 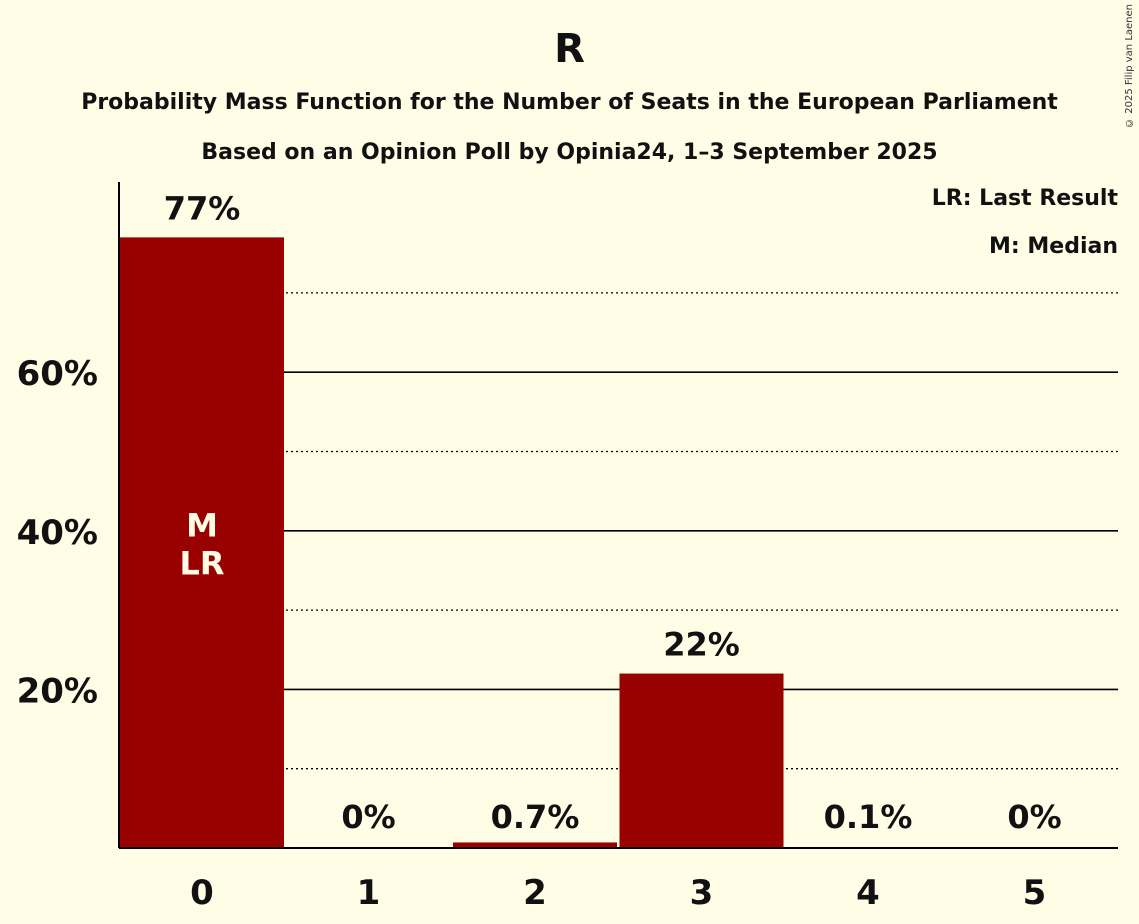 I want to click on x-tick-label: 3, so click(x=702, y=893).